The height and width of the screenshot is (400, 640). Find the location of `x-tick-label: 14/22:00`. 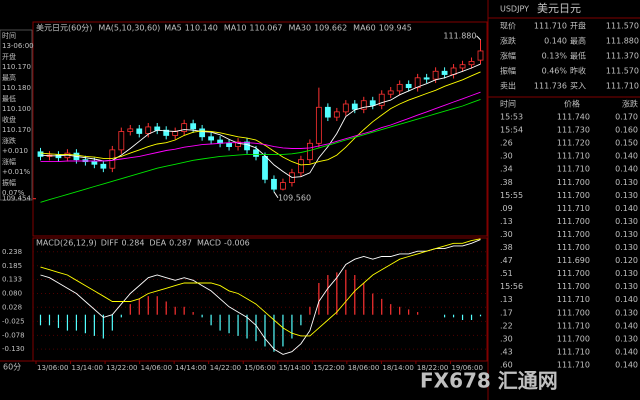

x-tick-label: 14/22:00 is located at coordinates (225, 368).